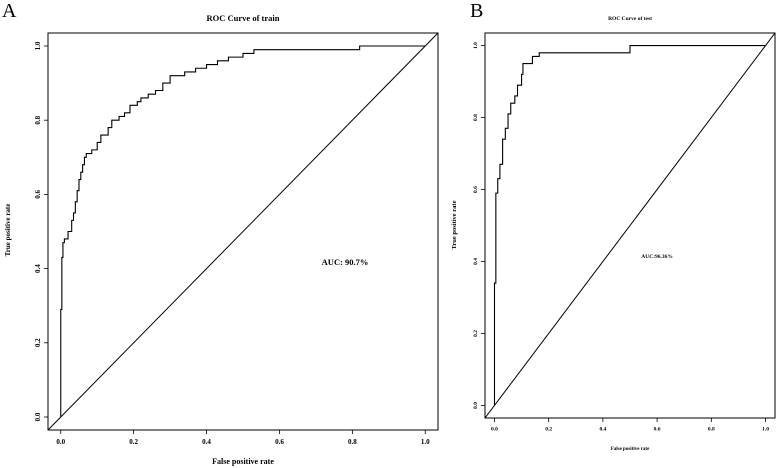  What do you see at coordinates (9, 11) in the screenshot?
I see `panel-letter: A` at bounding box center [9, 11].